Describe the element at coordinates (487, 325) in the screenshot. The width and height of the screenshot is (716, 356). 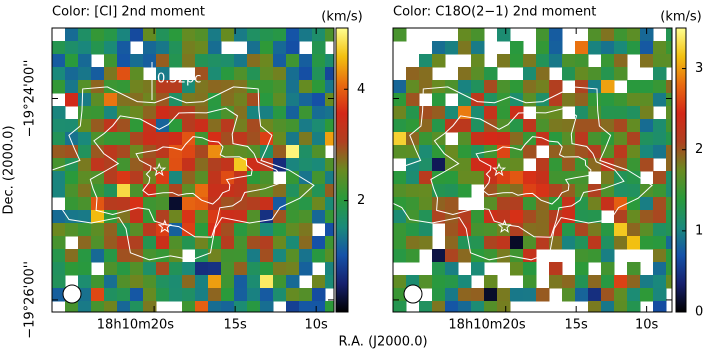
I see `x-tick-label: 18h10m20s` at that location.